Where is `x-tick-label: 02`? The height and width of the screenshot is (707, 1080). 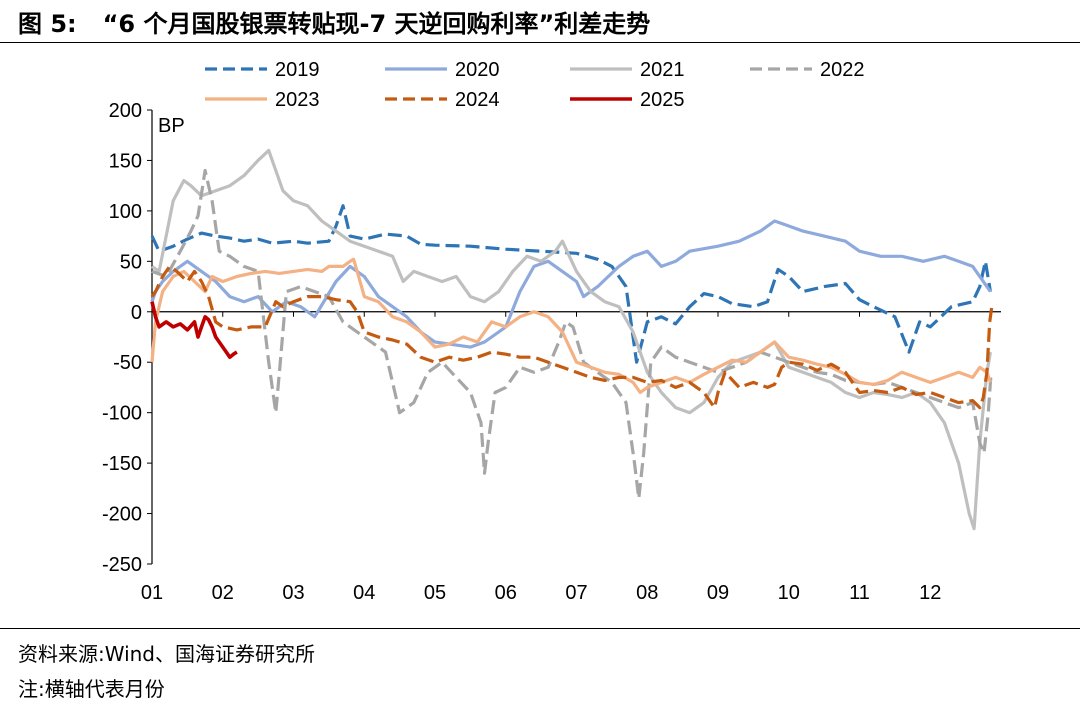 x-tick-label: 02 is located at coordinates (223, 593).